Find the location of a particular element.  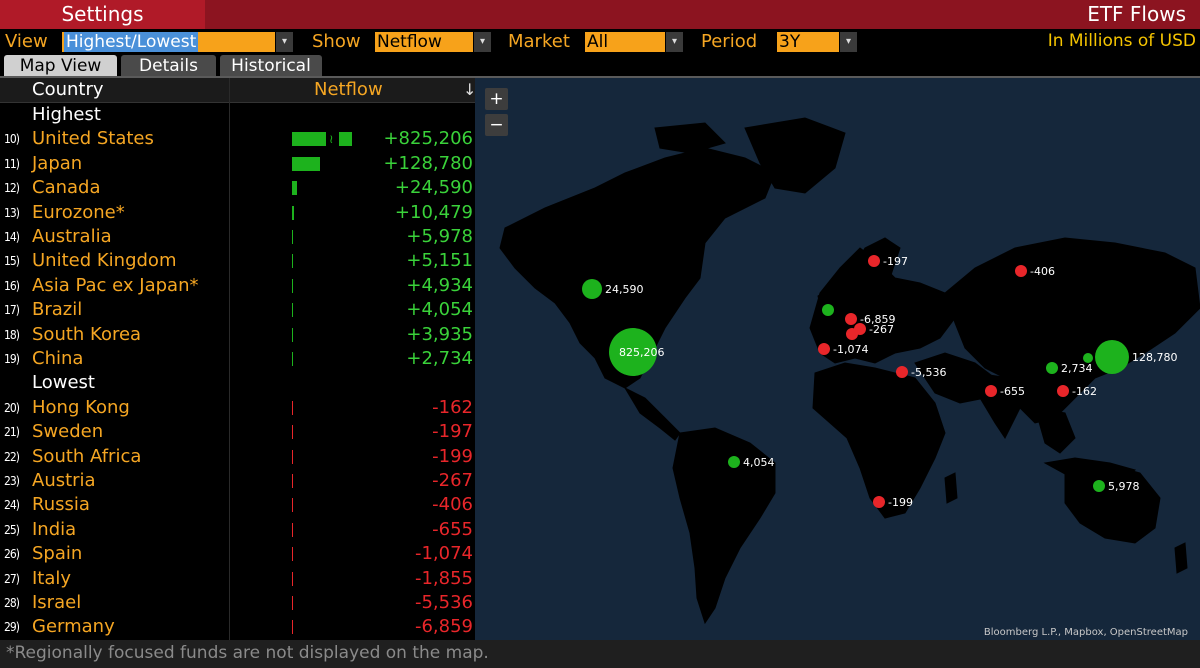

map-marker-australia is located at coordinates (1099, 486).